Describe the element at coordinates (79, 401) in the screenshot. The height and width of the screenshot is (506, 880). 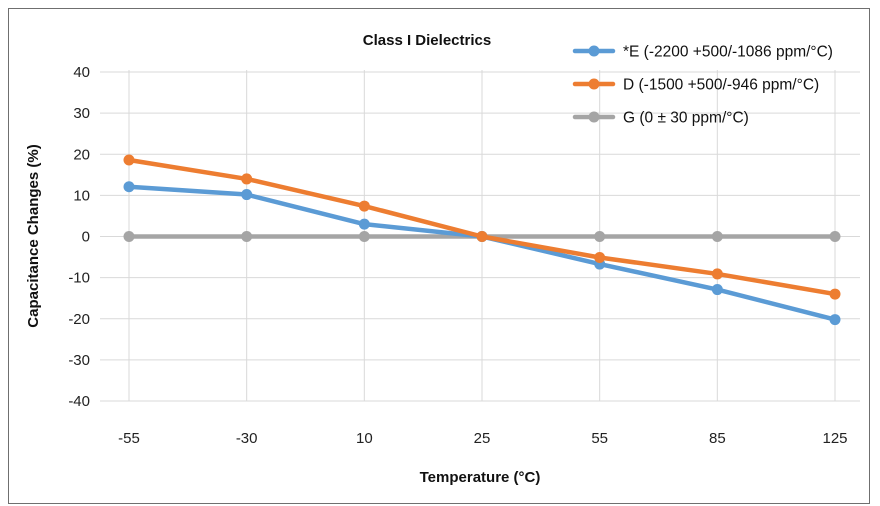
I see `y-tick-label: -40` at that location.